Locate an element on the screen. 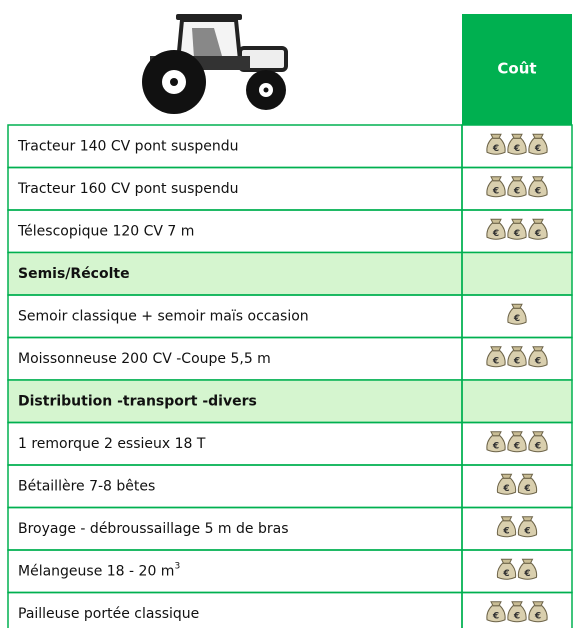 The height and width of the screenshot is (628, 580). table-row: Télescopique 120 CV 7 m € € € is located at coordinates (290, 231).